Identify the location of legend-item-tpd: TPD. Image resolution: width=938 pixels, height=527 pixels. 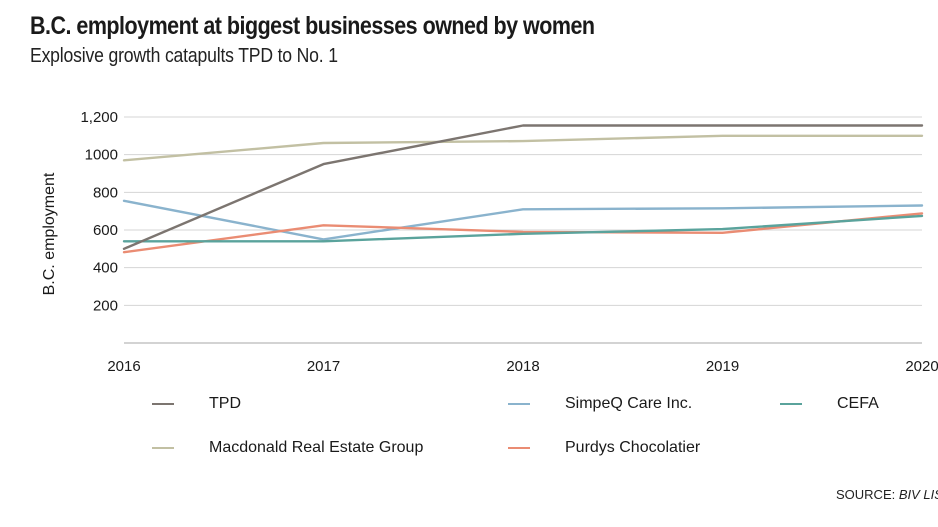
(196, 404).